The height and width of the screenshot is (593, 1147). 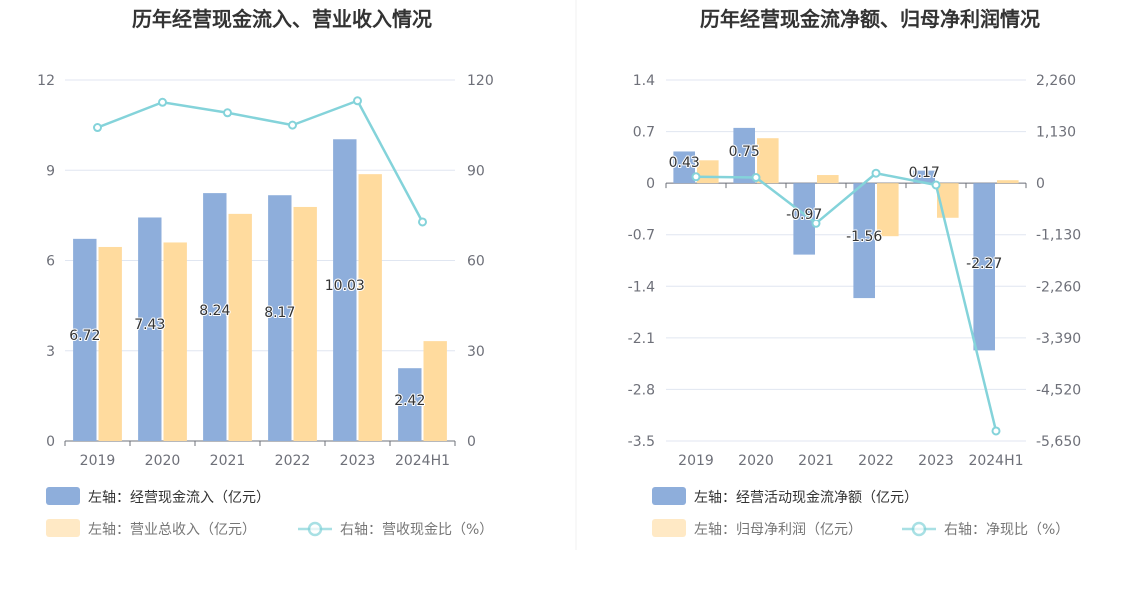 I want to click on data-label: 0.75, so click(x=744, y=152).